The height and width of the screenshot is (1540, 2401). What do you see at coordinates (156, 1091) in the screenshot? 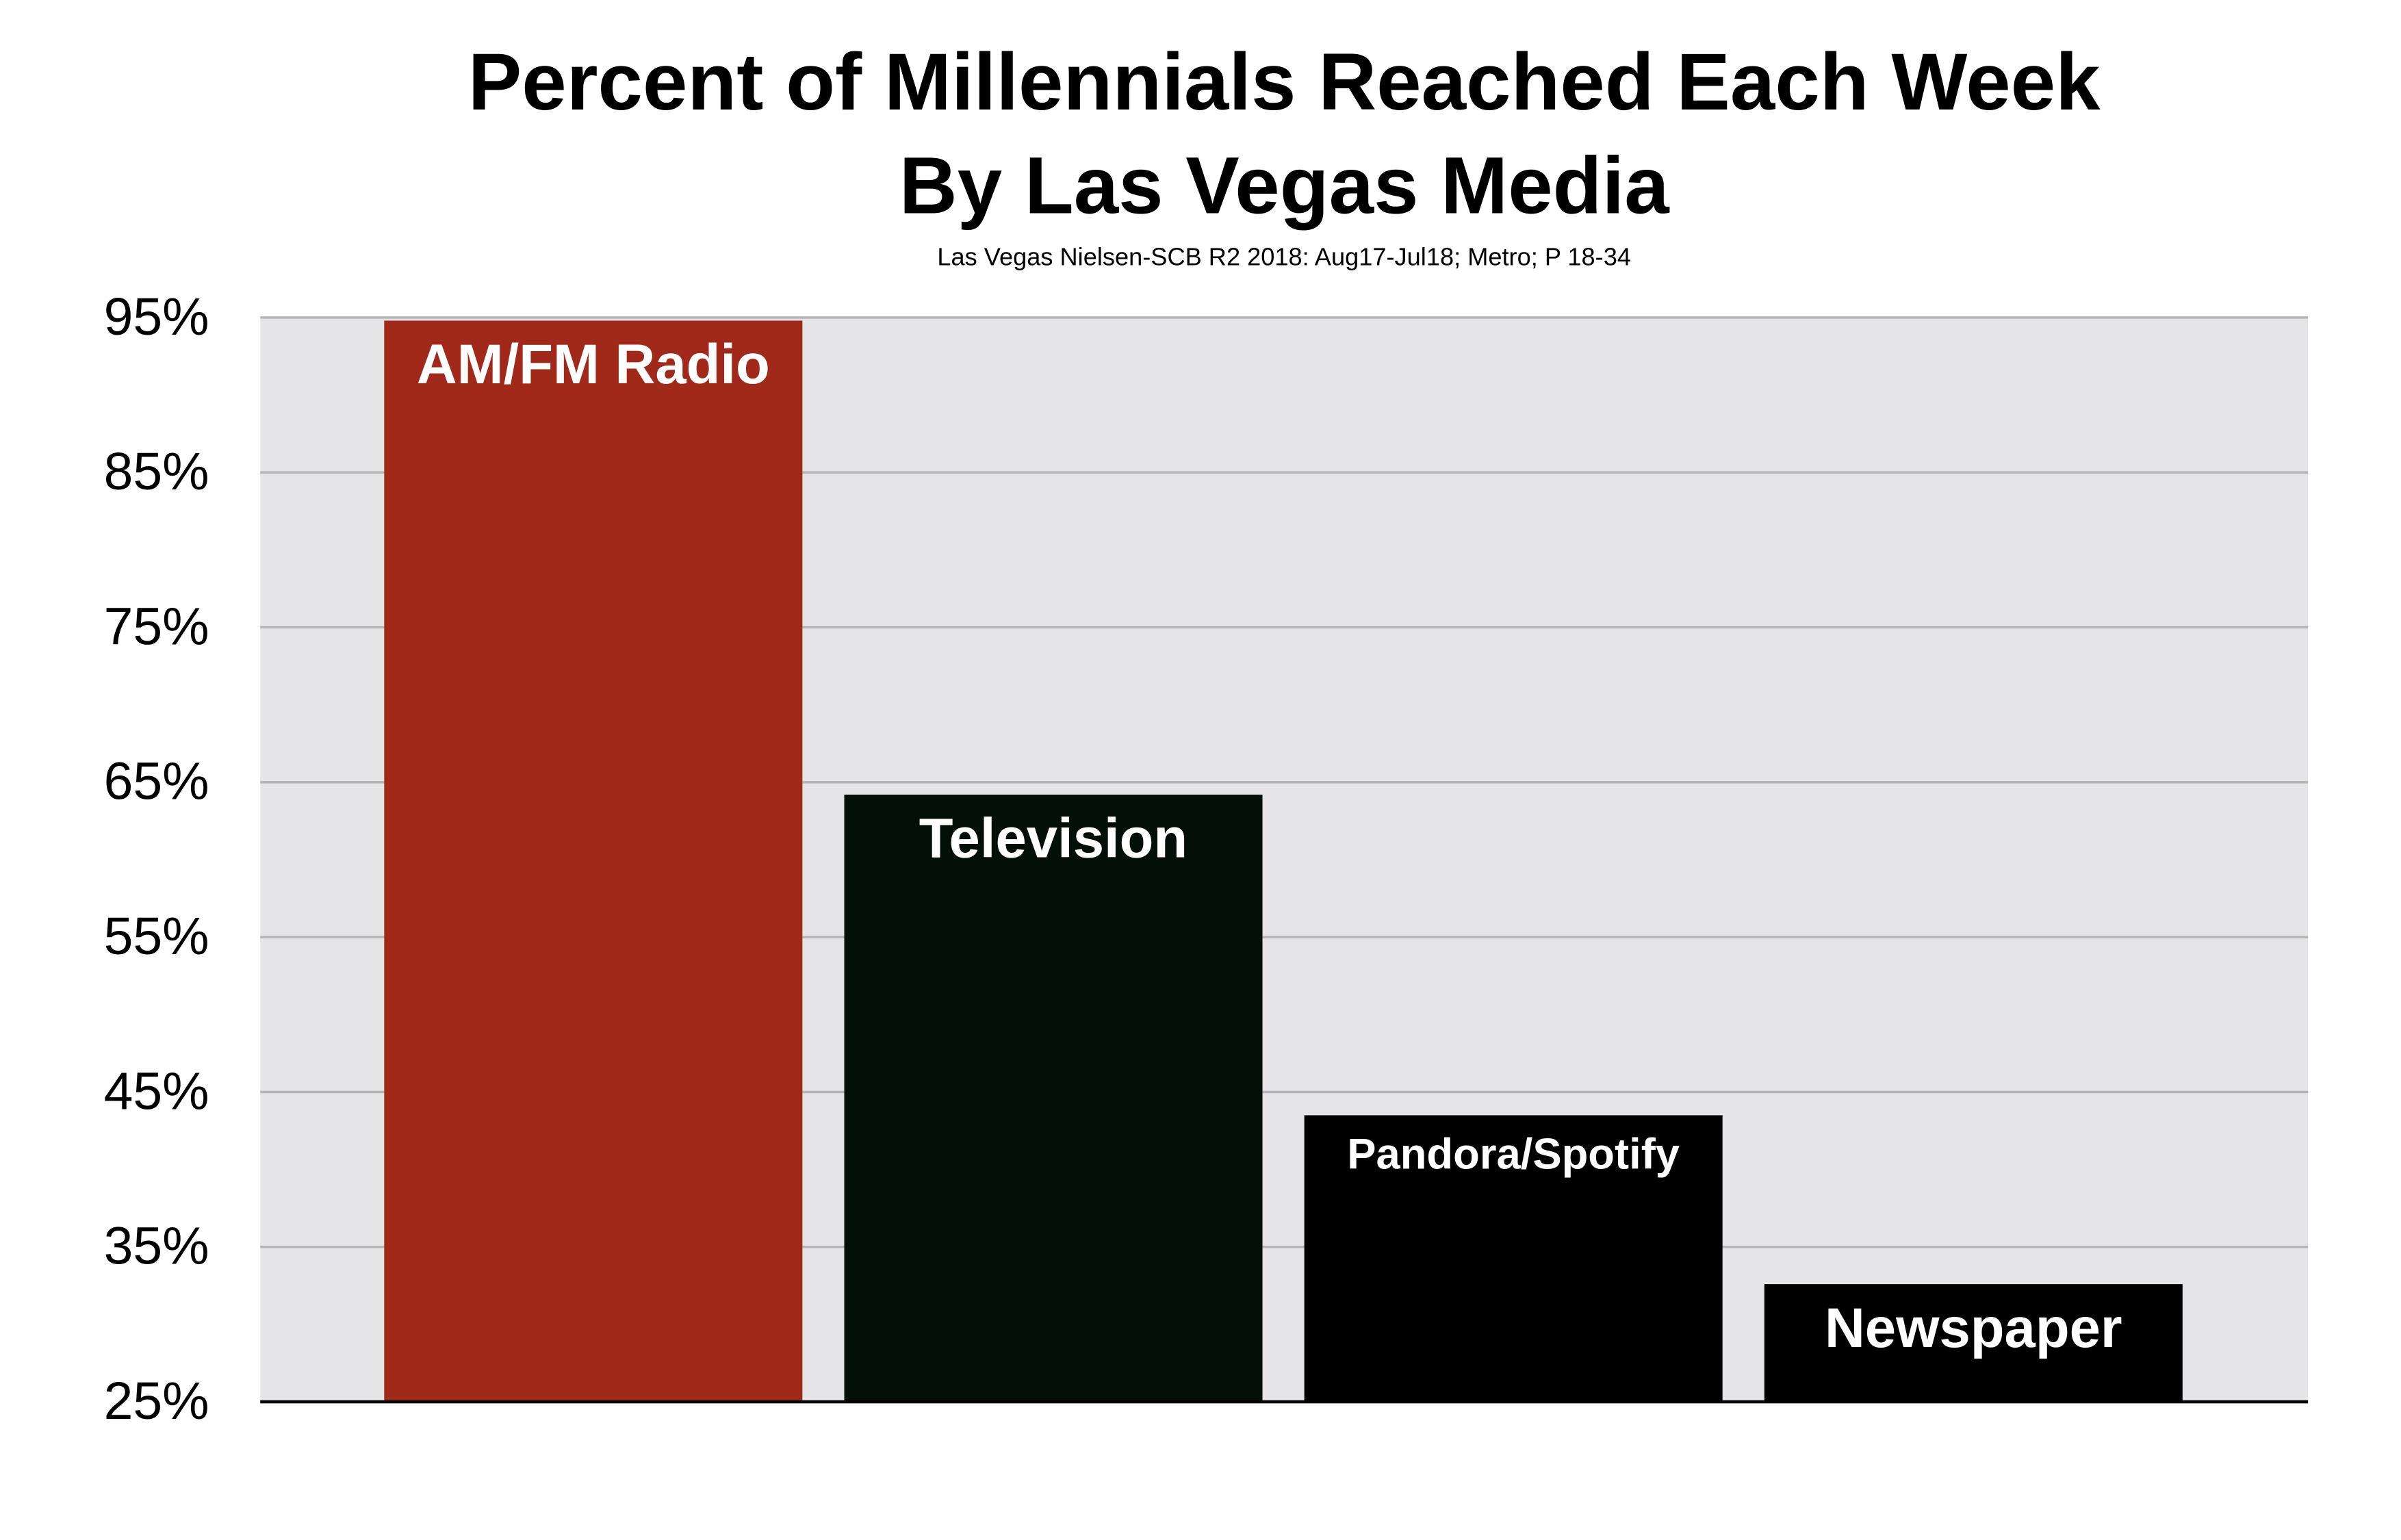
I see `y-tick-label: 45%` at bounding box center [156, 1091].